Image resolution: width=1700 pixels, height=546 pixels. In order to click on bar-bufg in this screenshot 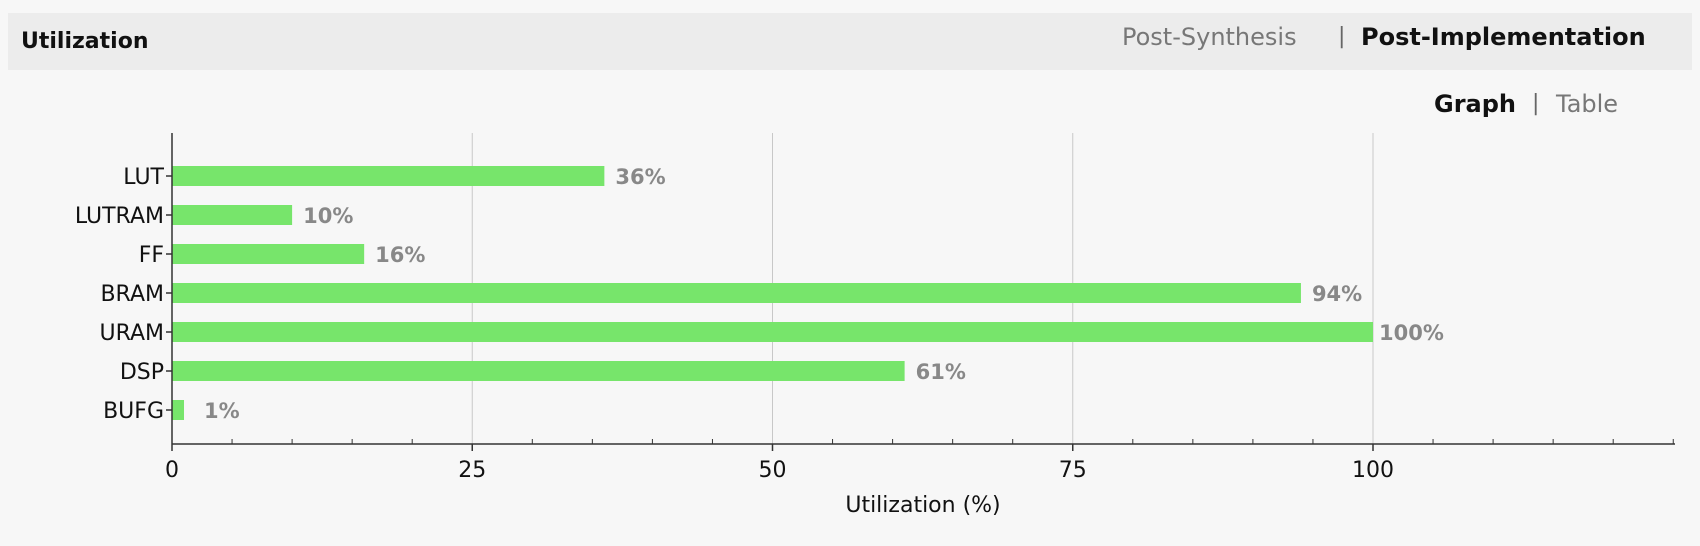, I will do `click(178, 410)`.